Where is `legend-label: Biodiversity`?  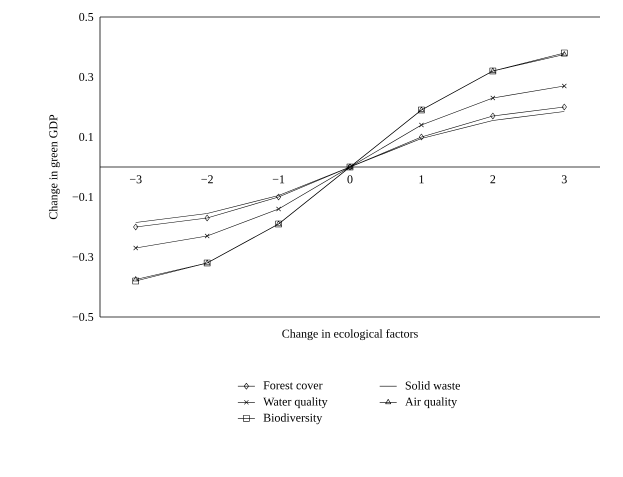 legend-label: Biodiversity is located at coordinates (292, 418).